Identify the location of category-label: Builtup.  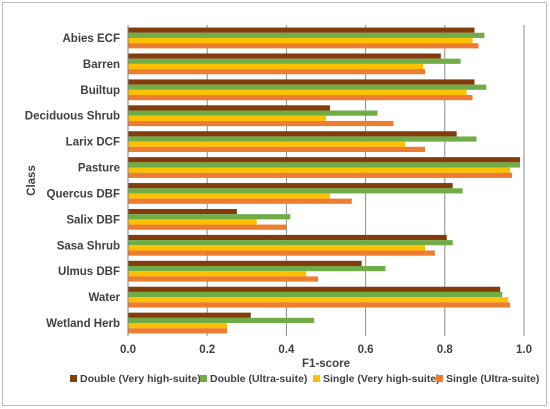
(100, 91).